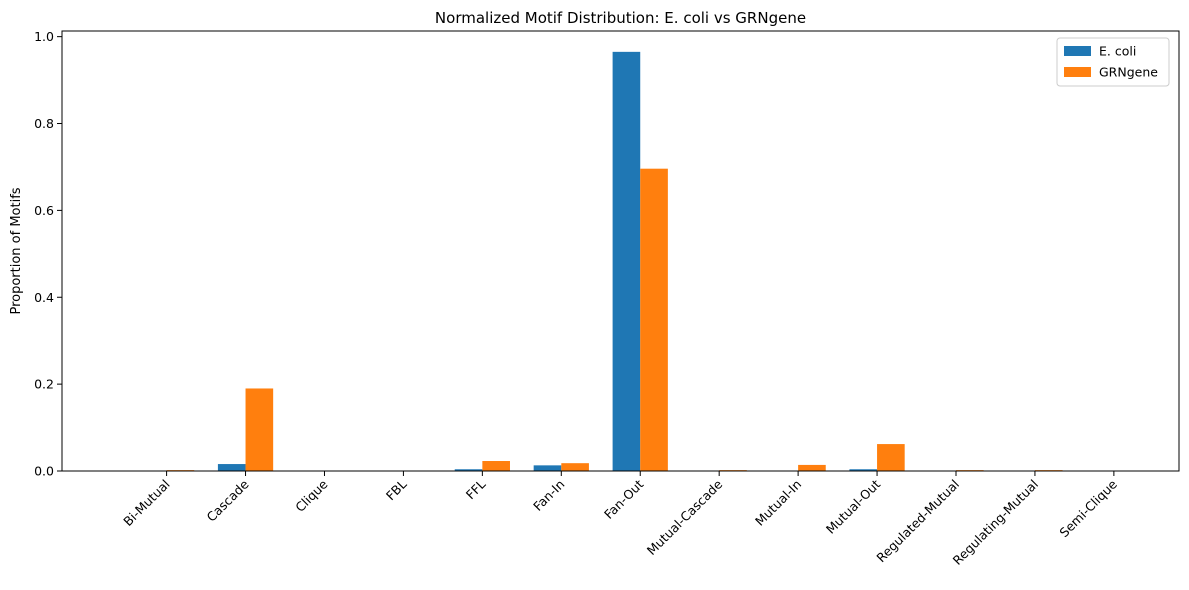 The width and height of the screenshot is (1189, 590). What do you see at coordinates (44, 471) in the screenshot?
I see `y-tick-label: 0.0` at bounding box center [44, 471].